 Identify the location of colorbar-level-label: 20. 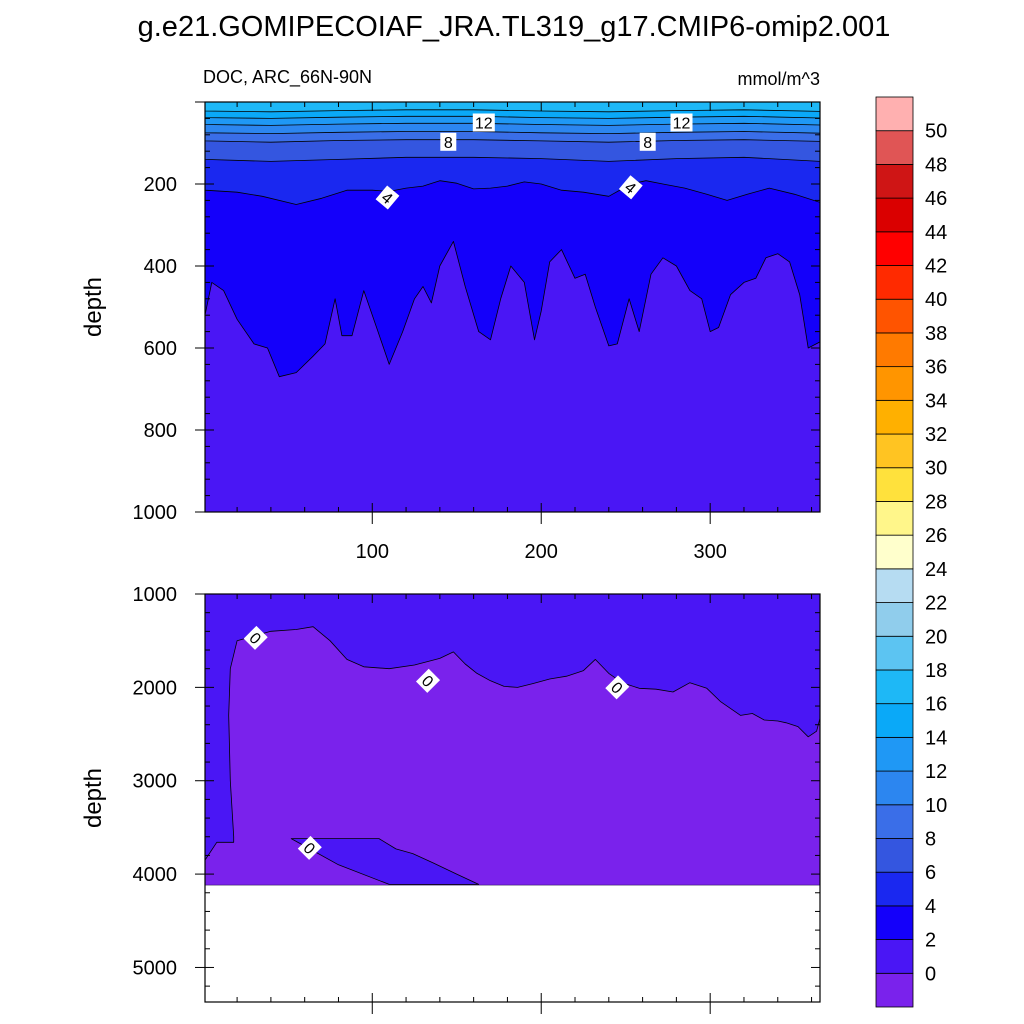
(936, 637).